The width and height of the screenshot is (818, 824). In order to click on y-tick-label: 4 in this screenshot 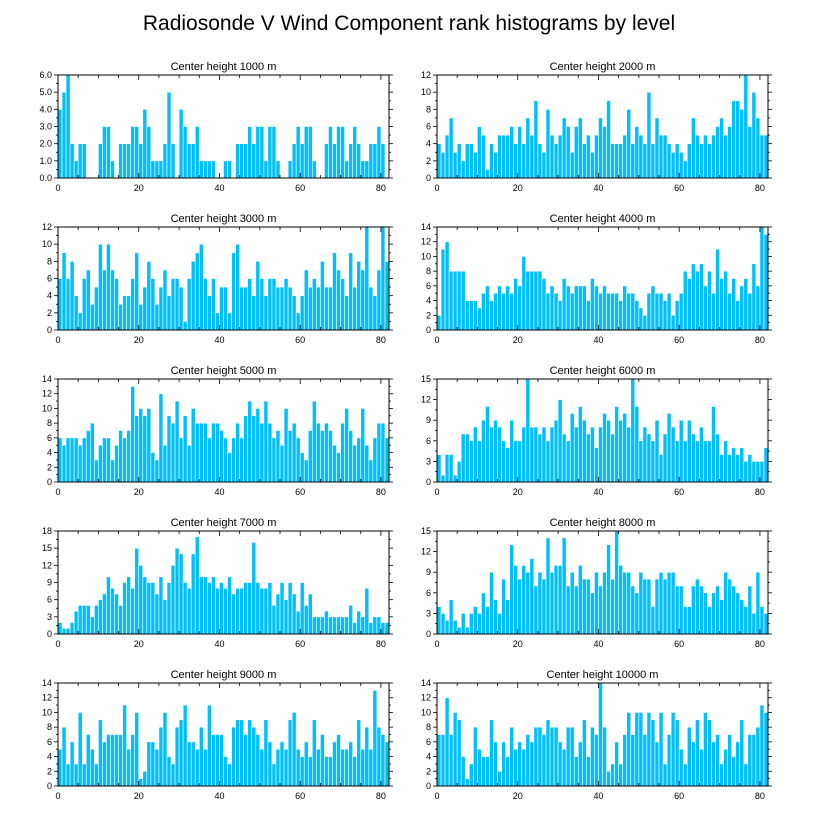, I will do `click(49, 453)`.